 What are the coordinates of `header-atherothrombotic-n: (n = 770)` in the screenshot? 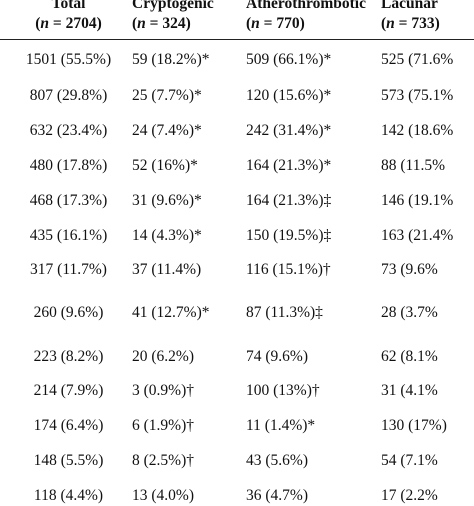 It's located at (275, 23).